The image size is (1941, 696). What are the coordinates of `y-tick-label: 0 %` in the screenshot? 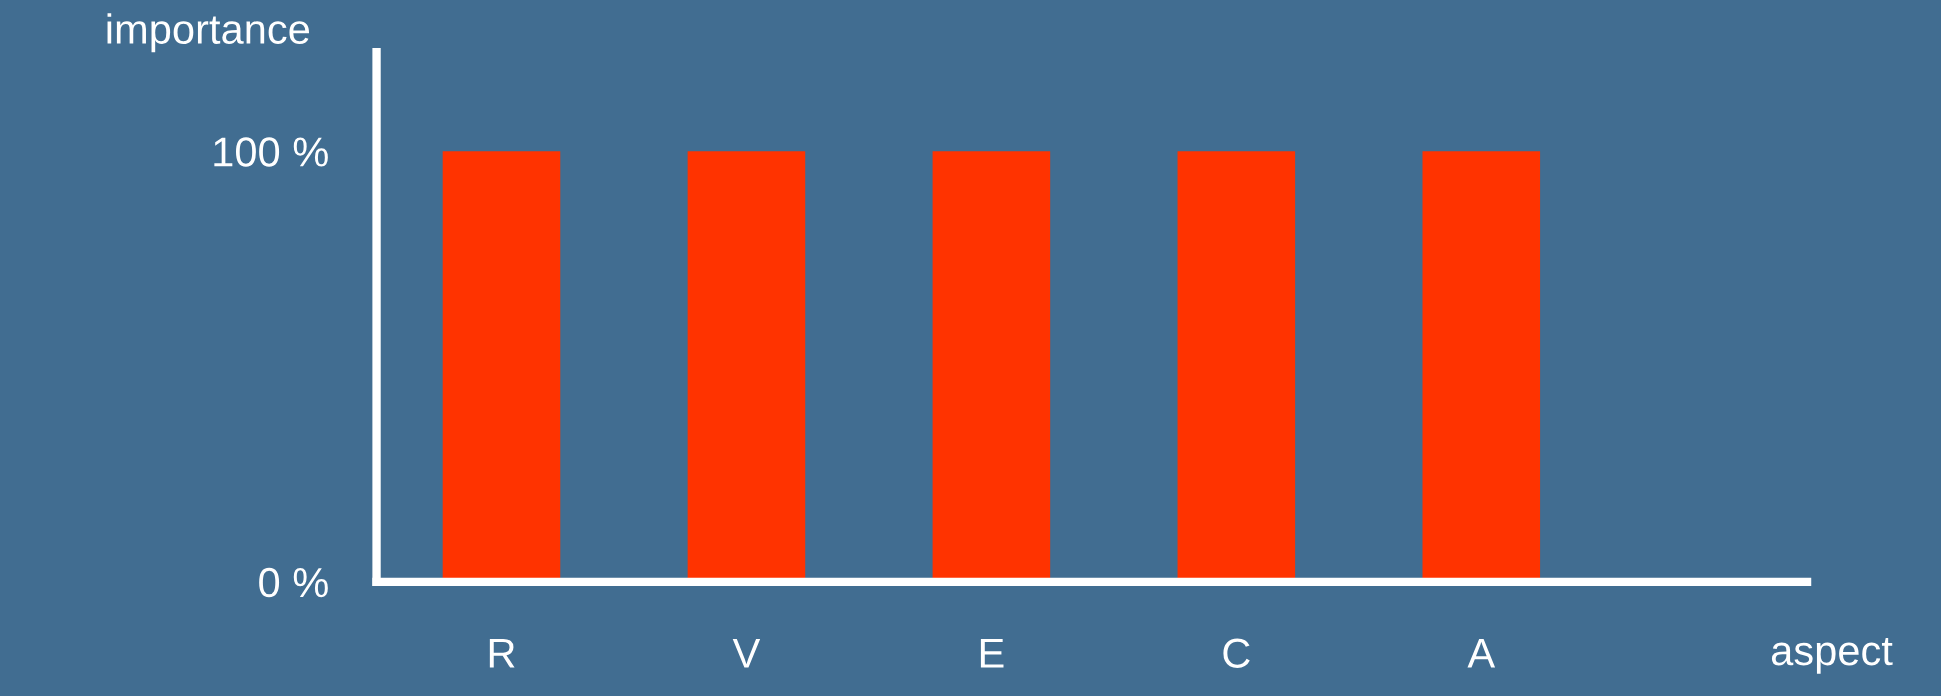 It's located at (293, 582).